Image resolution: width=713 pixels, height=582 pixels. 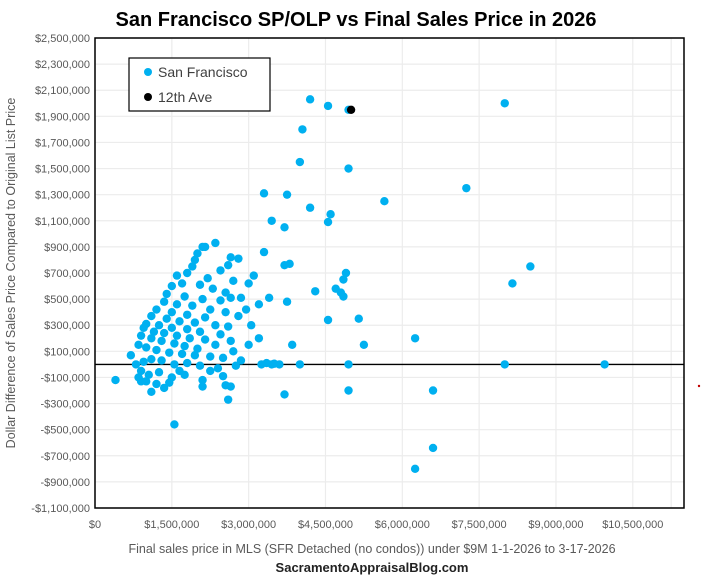 What do you see at coordinates (62, 91) in the screenshot?
I see `y-tick-label: $2,100,000` at bounding box center [62, 91].